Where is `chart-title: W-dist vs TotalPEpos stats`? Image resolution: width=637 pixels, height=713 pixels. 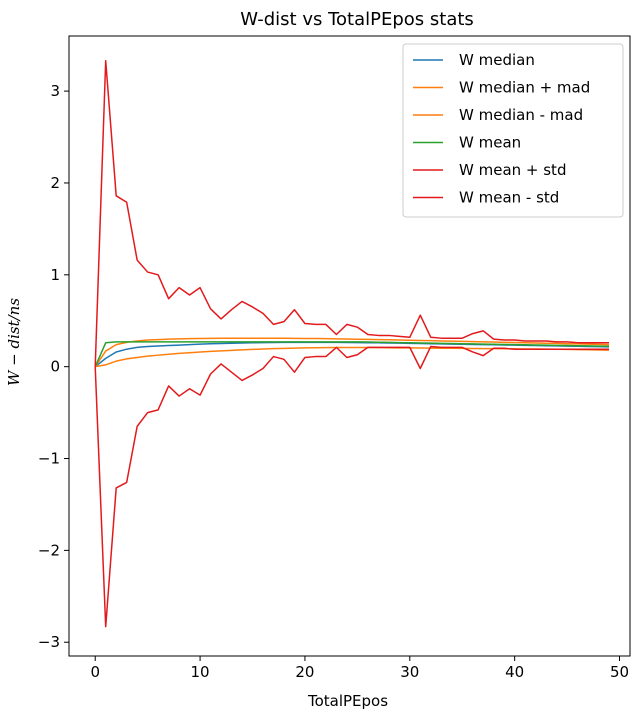 chart-title: W-dist vs TotalPEpos stats is located at coordinates (357, 19).